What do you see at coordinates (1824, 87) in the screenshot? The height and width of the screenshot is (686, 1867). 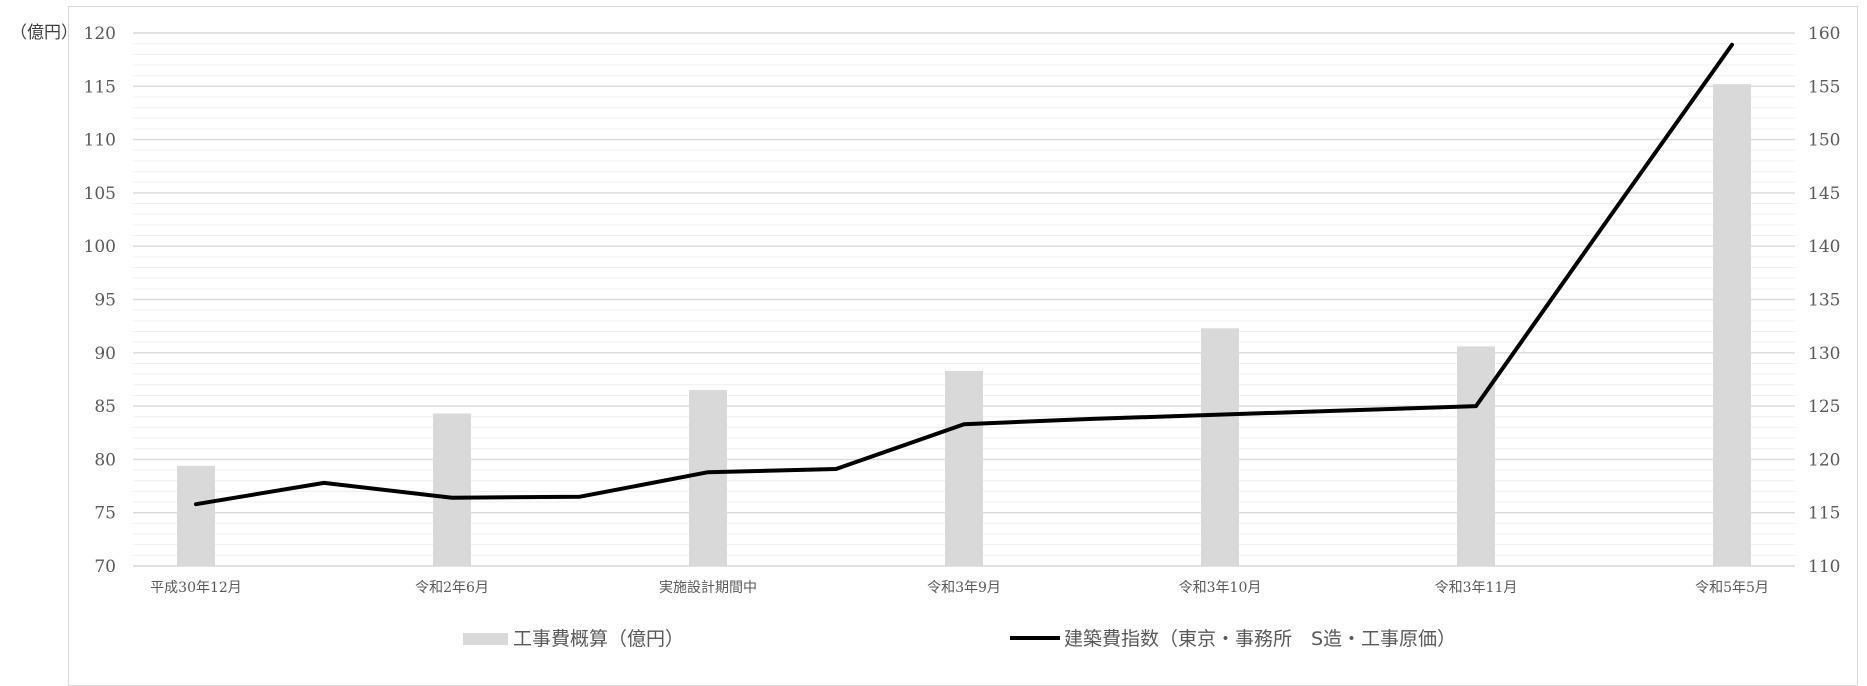 I see `right-tick-label: 155` at bounding box center [1824, 87].